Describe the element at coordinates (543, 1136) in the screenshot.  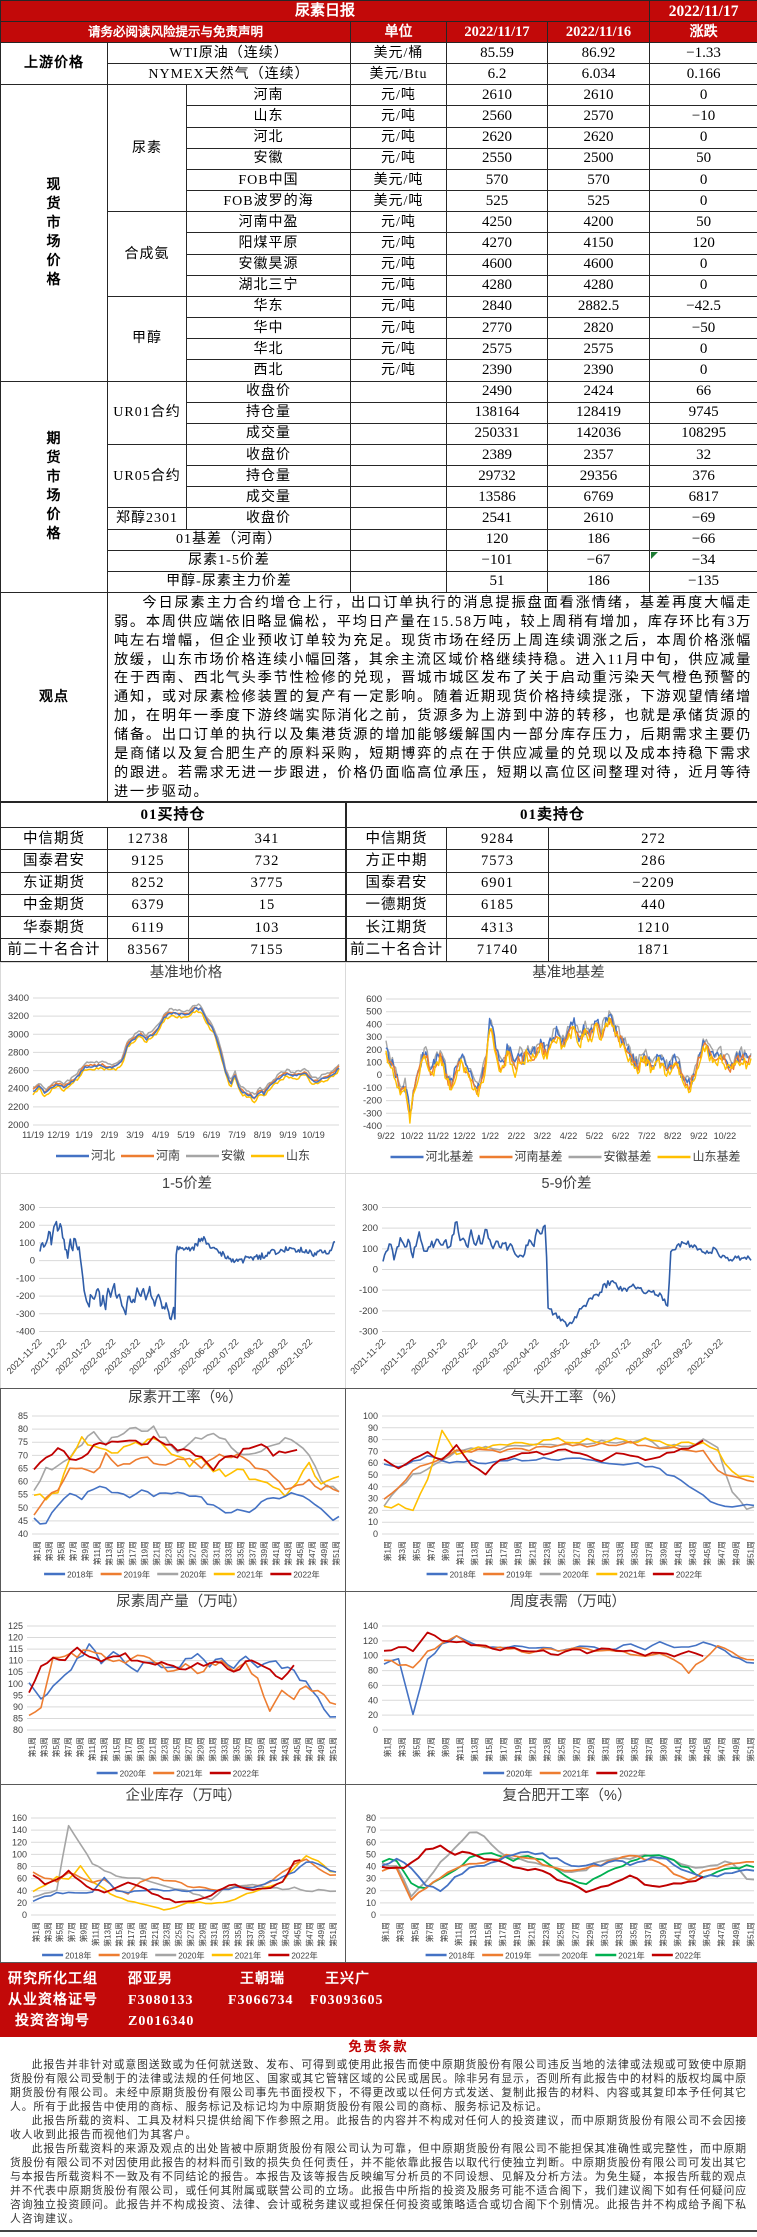
I see `svg-text: 3/22` at that location.